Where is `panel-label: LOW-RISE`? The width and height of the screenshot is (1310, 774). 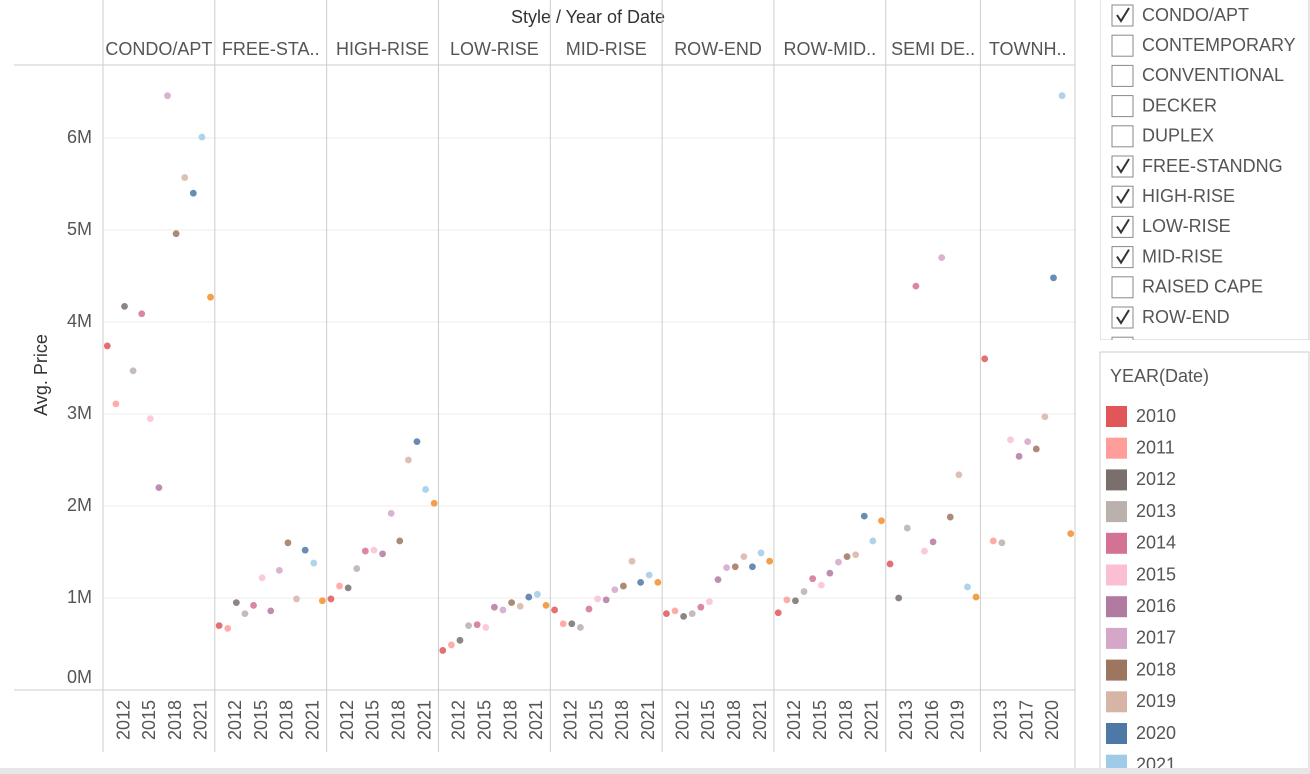
panel-label: LOW-RISE is located at coordinates (494, 49).